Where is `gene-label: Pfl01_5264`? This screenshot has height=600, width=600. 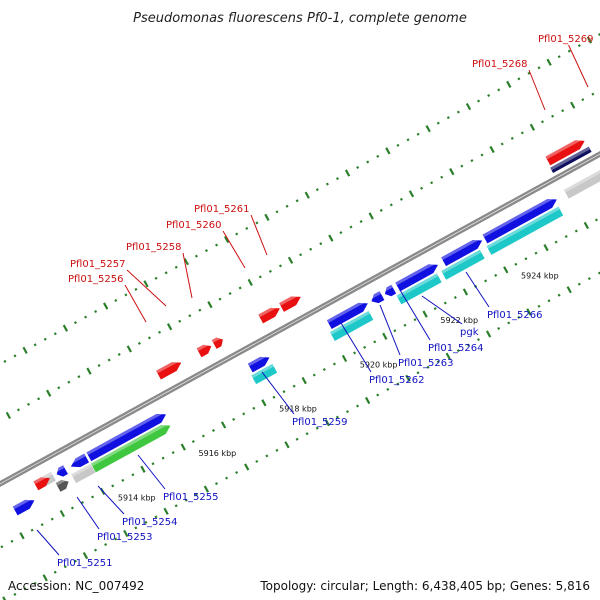
gene-label: Pfl01_5264 is located at coordinates (441, 321).